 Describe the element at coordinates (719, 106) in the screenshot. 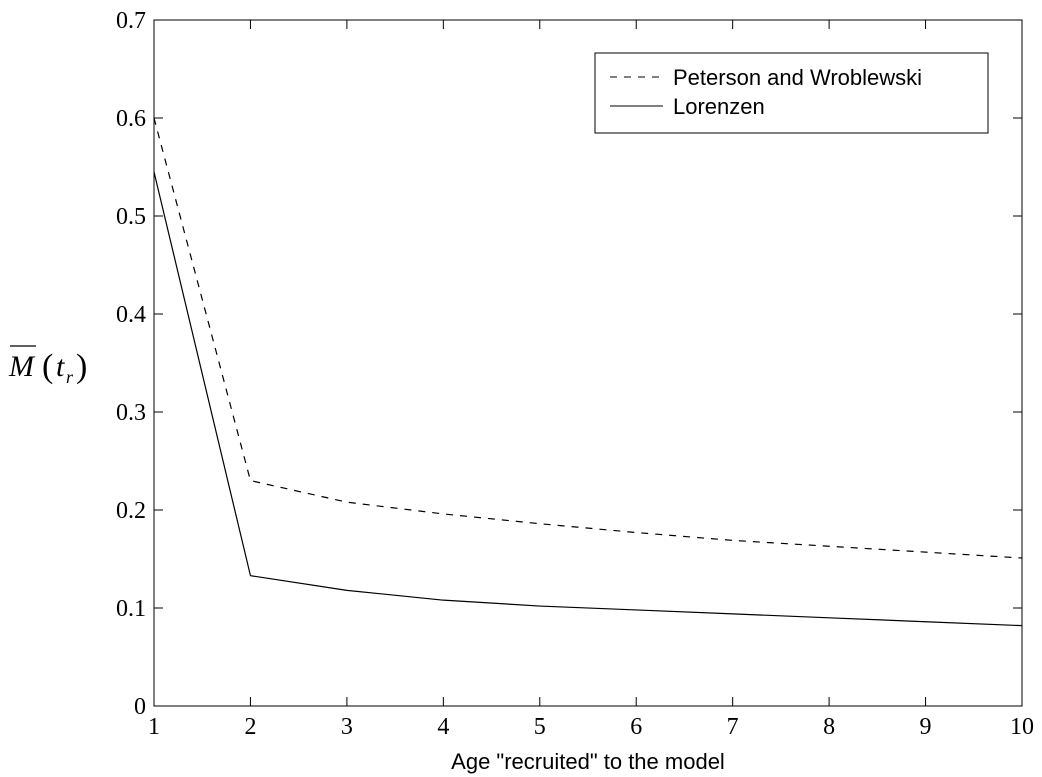

I see `legend-label-series-2: Lorenzen` at that location.